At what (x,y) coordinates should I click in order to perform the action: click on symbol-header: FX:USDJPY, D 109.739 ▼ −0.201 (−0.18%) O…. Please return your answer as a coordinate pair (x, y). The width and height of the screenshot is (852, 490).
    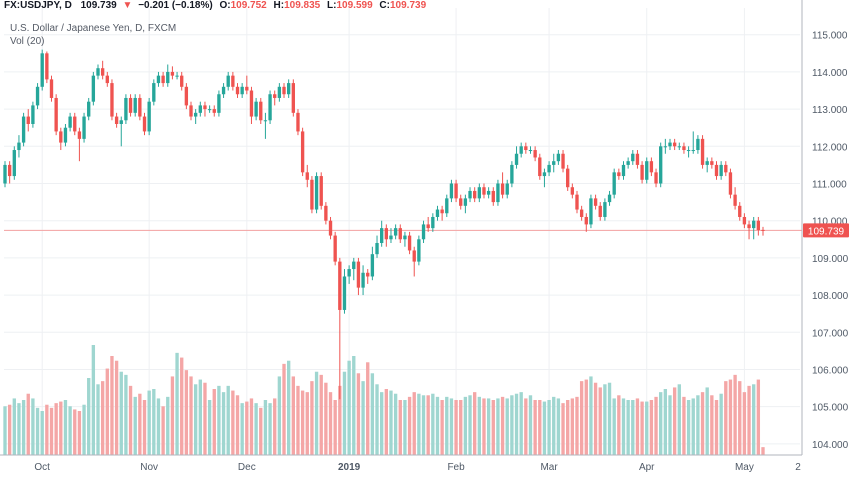
    Looking at the image, I should click on (215, 6).